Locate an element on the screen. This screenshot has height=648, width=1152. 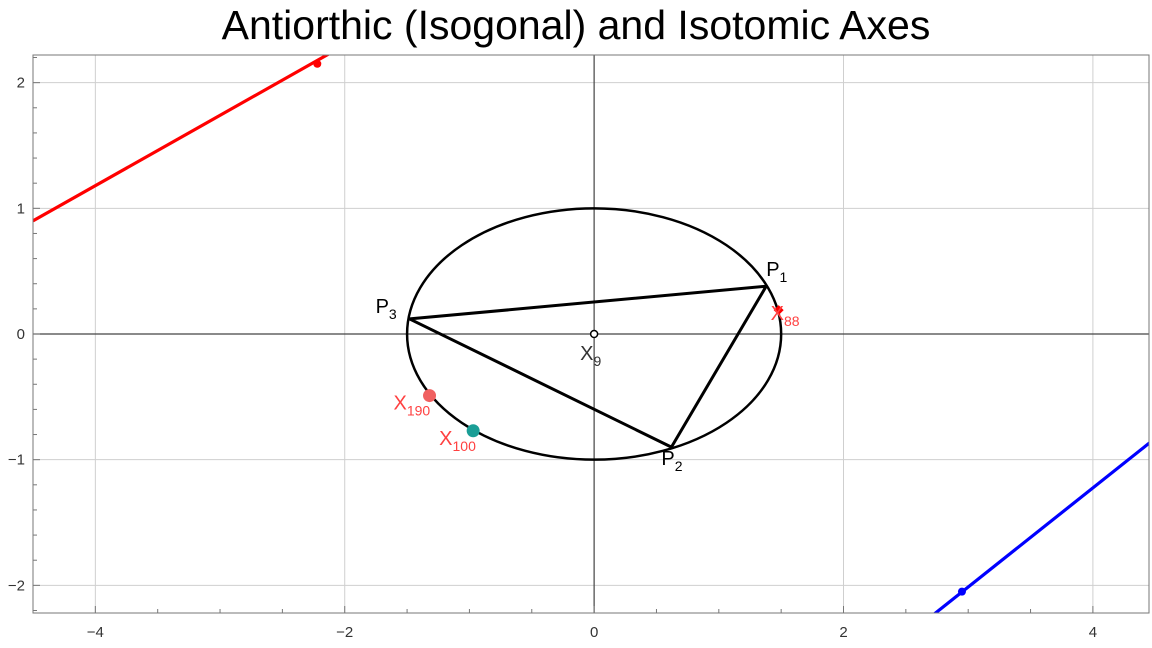
x-tick-label: 0 is located at coordinates (594, 632).